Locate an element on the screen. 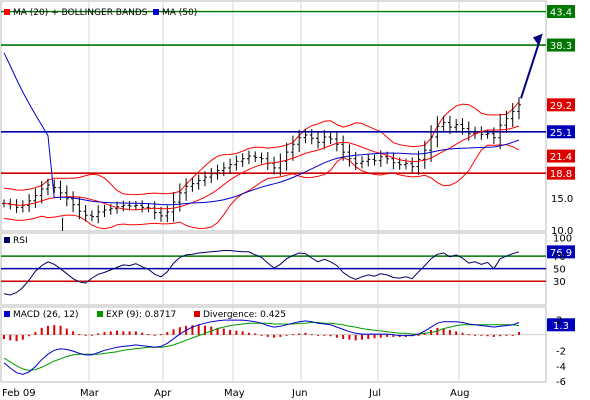  macd-value-tag-text: 1.3 is located at coordinates (561, 326).